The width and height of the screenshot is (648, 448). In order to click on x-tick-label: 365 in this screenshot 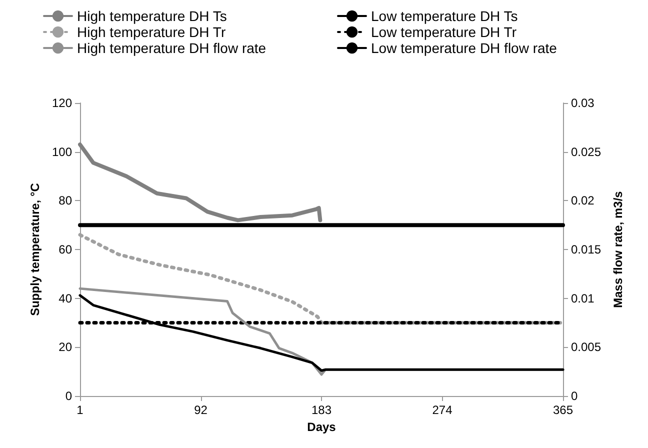, I will do `click(563, 410)`.